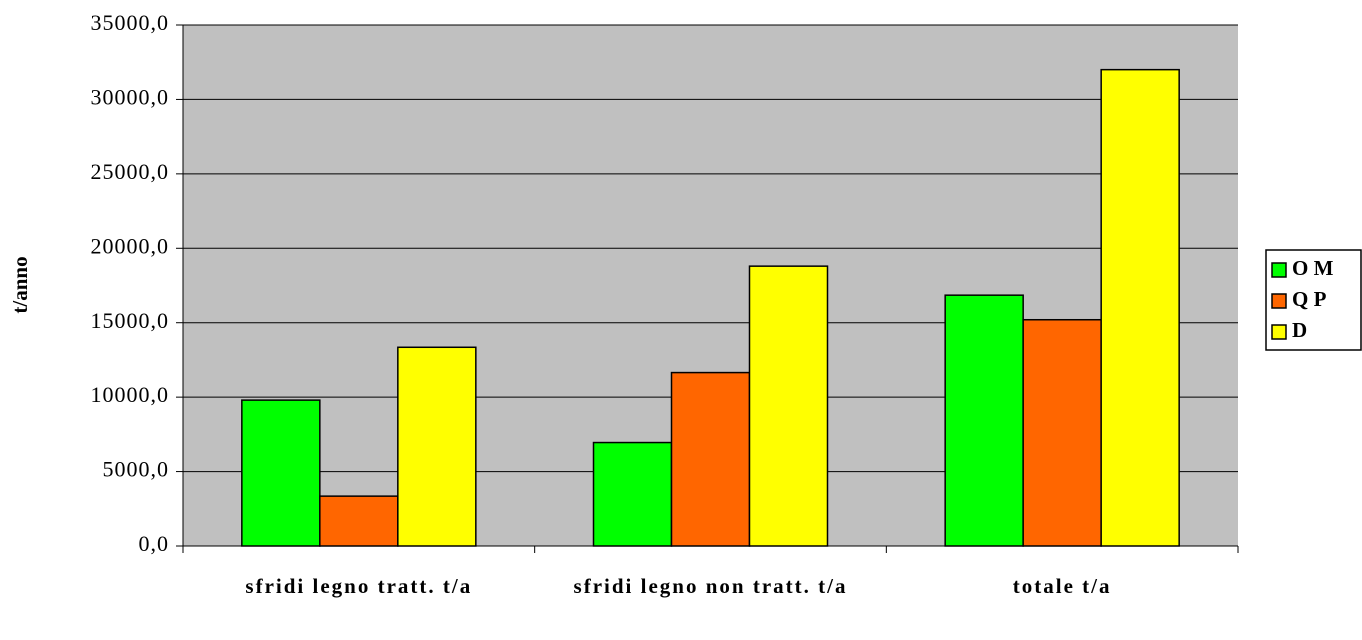 The height and width of the screenshot is (640, 1362). Describe the element at coordinates (130, 96) in the screenshot. I see `y-tick-label: 30000,0` at that location.